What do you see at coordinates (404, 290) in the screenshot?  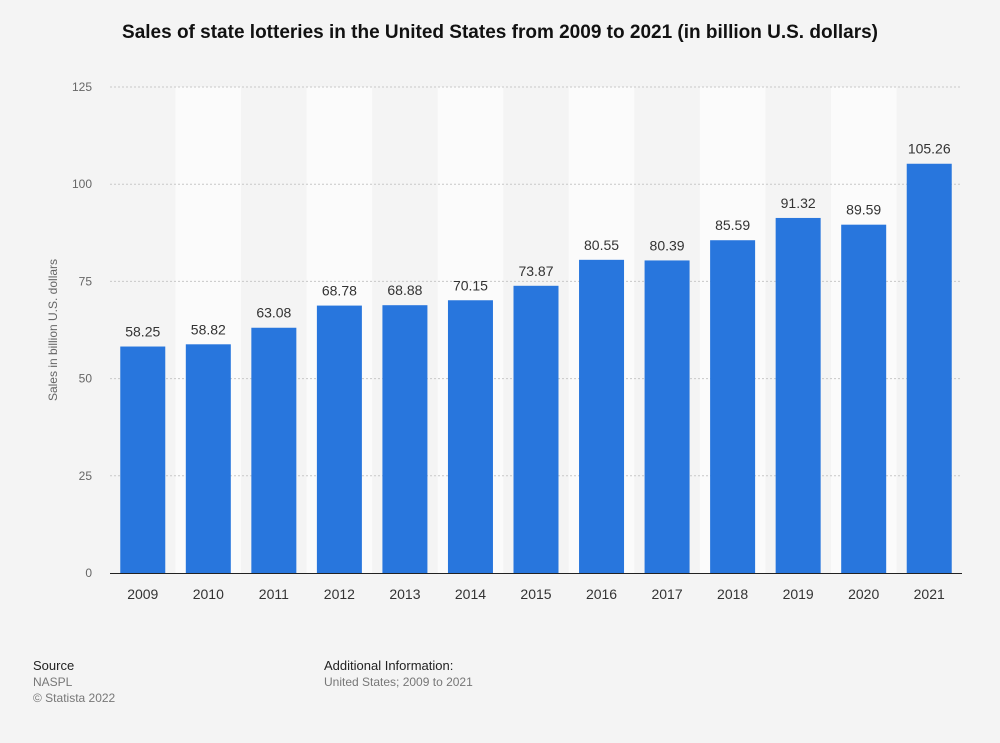 I see `value-label: 68.88` at bounding box center [404, 290].